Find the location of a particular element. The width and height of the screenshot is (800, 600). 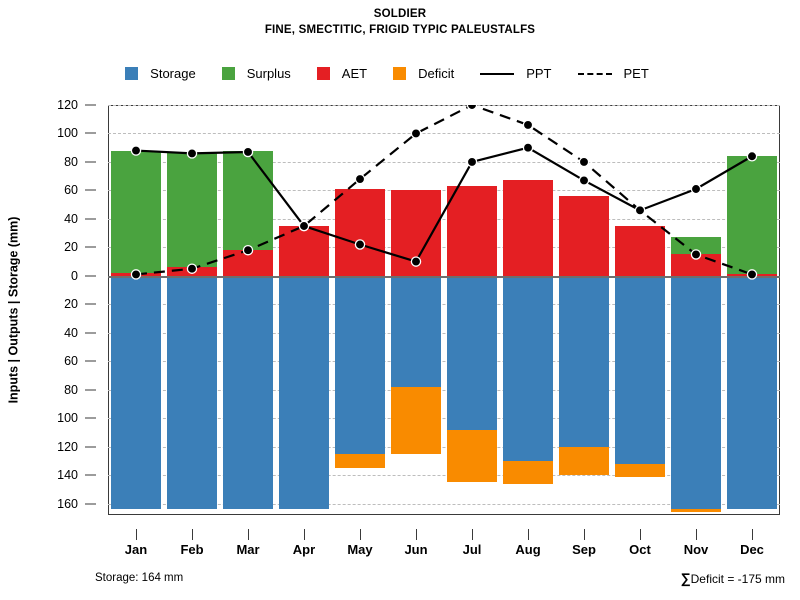

legend-surplus: Surplus is located at coordinates (256, 73).